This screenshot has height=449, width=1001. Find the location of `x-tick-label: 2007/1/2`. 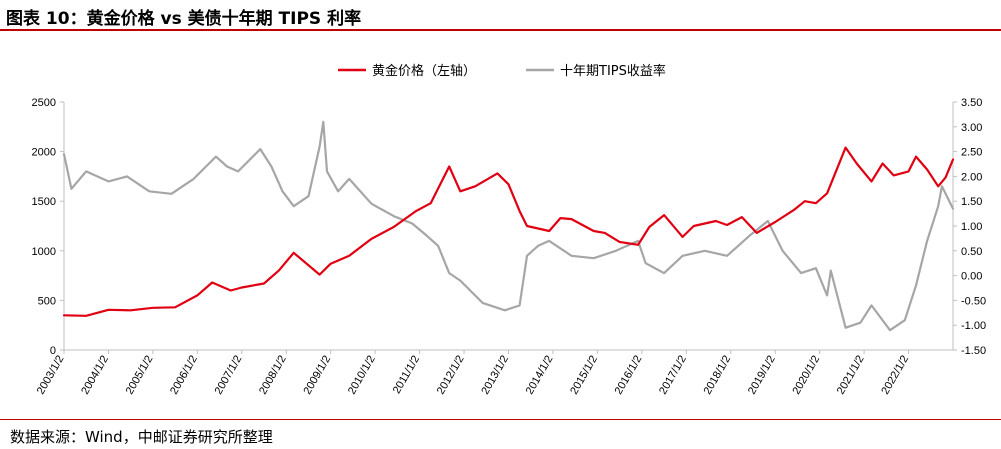

x-tick-label: 2007/1/2 is located at coordinates (229, 375).